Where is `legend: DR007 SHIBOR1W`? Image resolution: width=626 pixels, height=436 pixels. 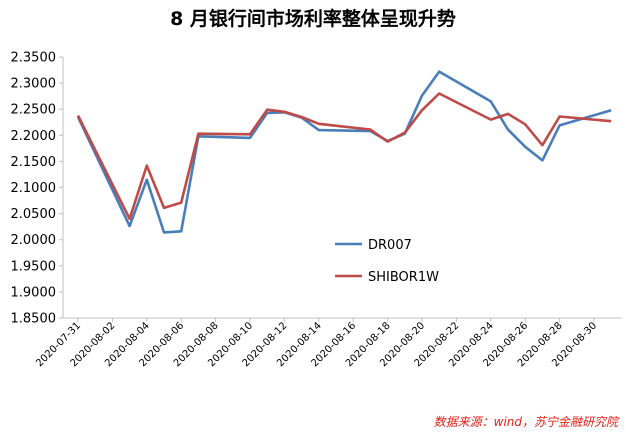 legend: DR007 SHIBOR1W is located at coordinates (387, 261).